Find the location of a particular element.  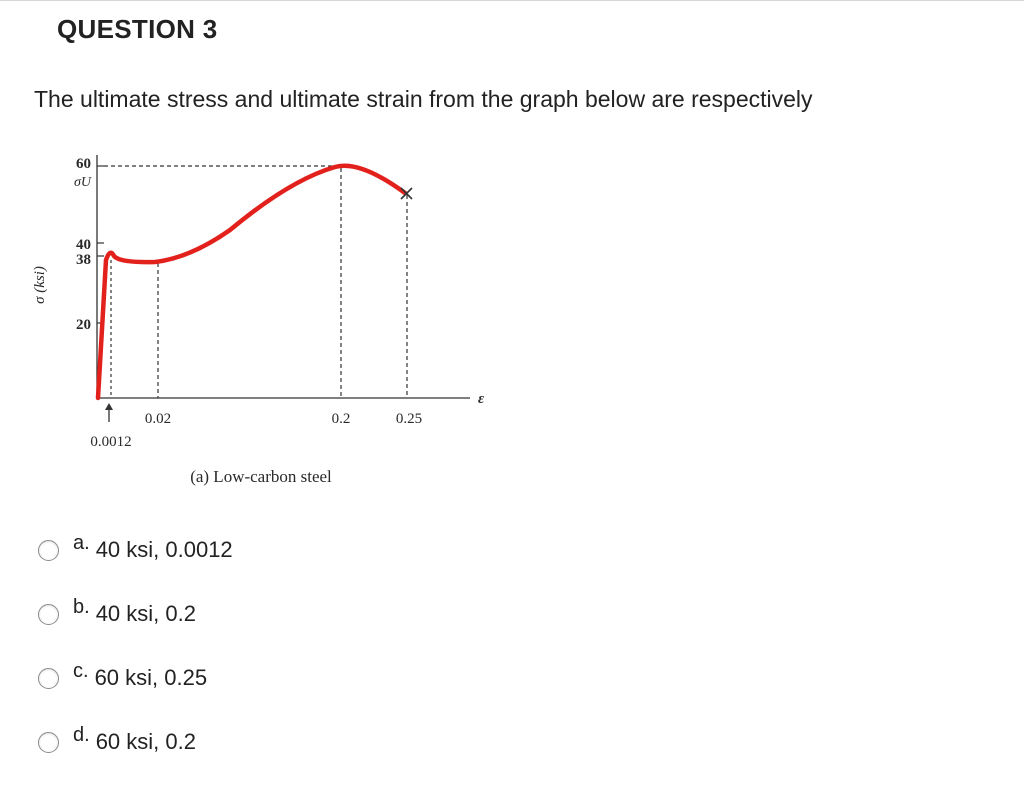

stress-strain-curve is located at coordinates (251, 282).